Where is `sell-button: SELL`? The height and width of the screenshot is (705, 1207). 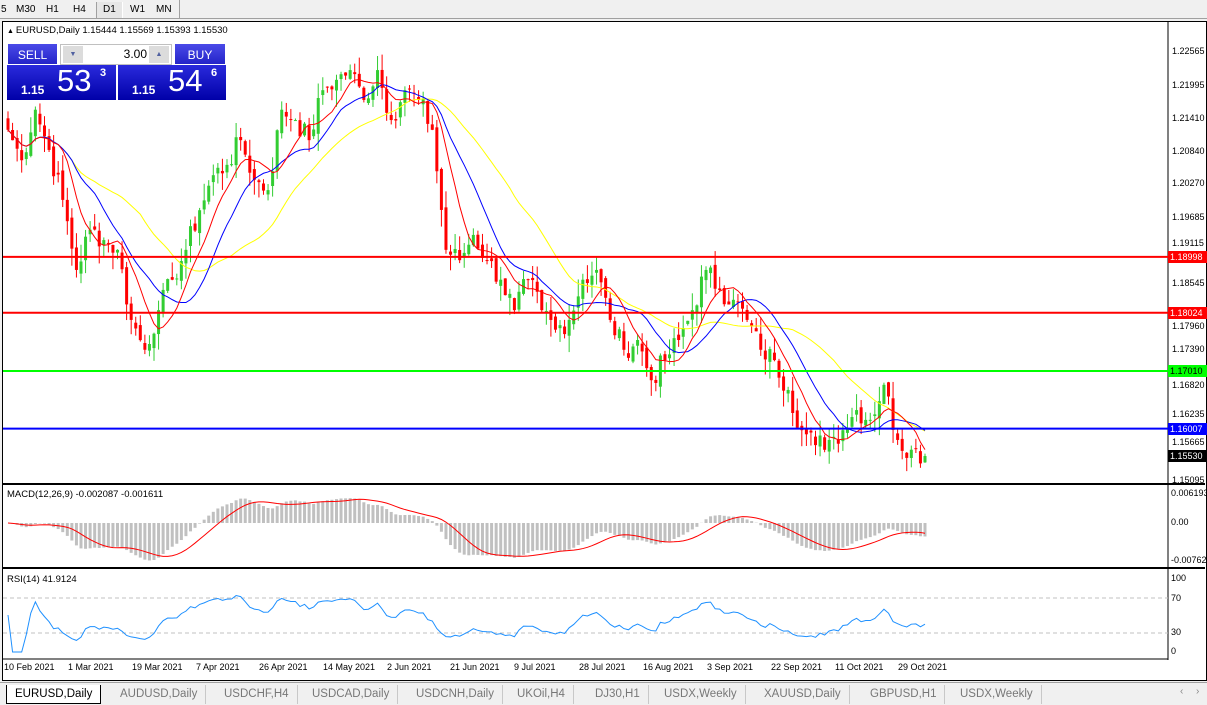
sell-button: SELL is located at coordinates (32, 54).